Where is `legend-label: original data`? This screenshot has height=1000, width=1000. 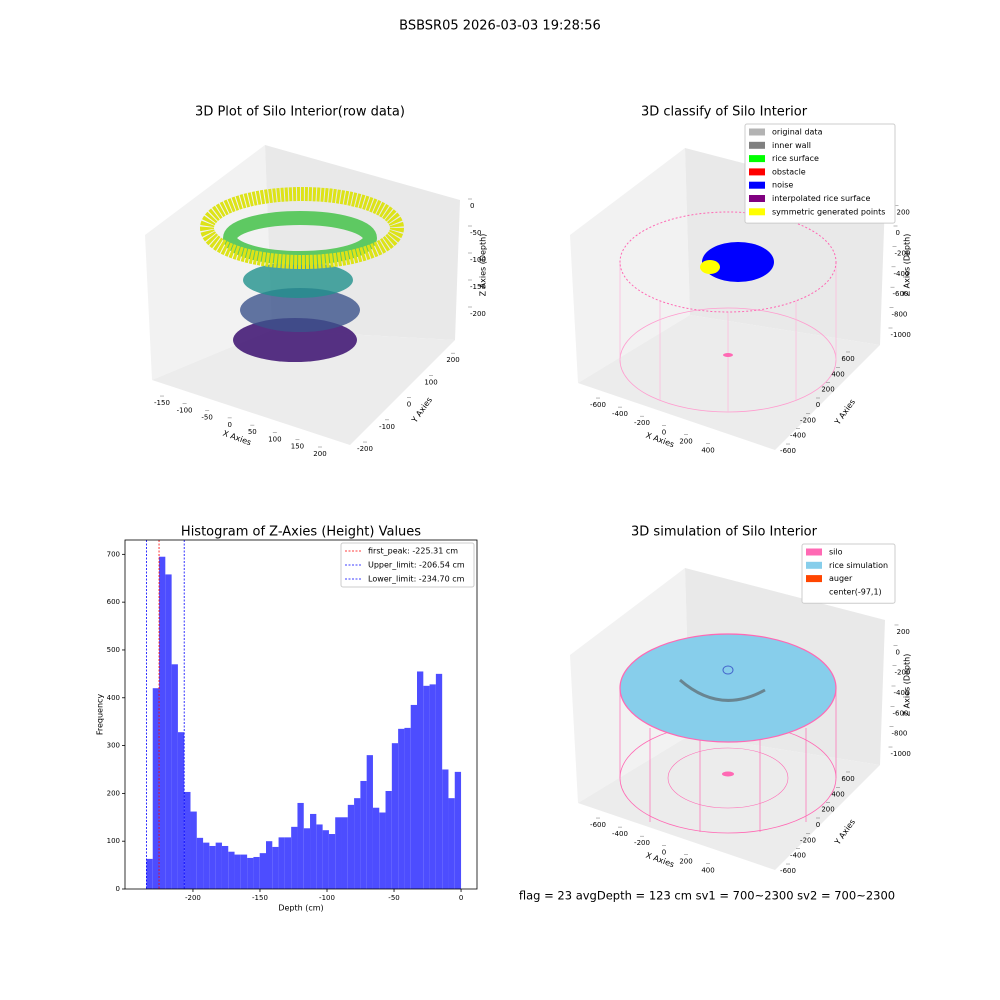 legend-label: original data is located at coordinates (797, 132).